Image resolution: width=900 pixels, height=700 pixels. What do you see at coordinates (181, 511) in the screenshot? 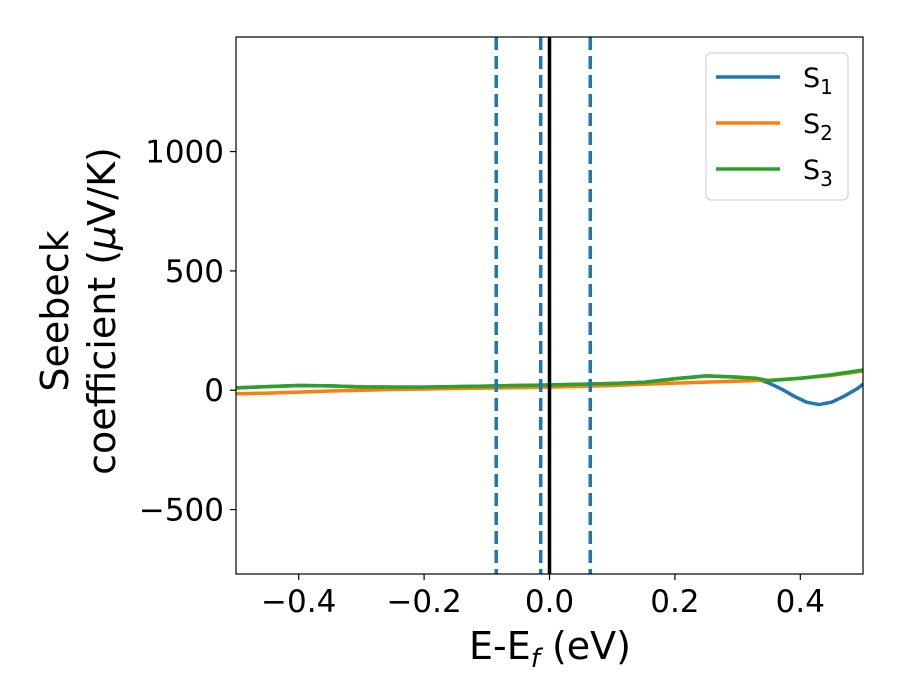
I see `y-tick-label: −500` at bounding box center [181, 511].